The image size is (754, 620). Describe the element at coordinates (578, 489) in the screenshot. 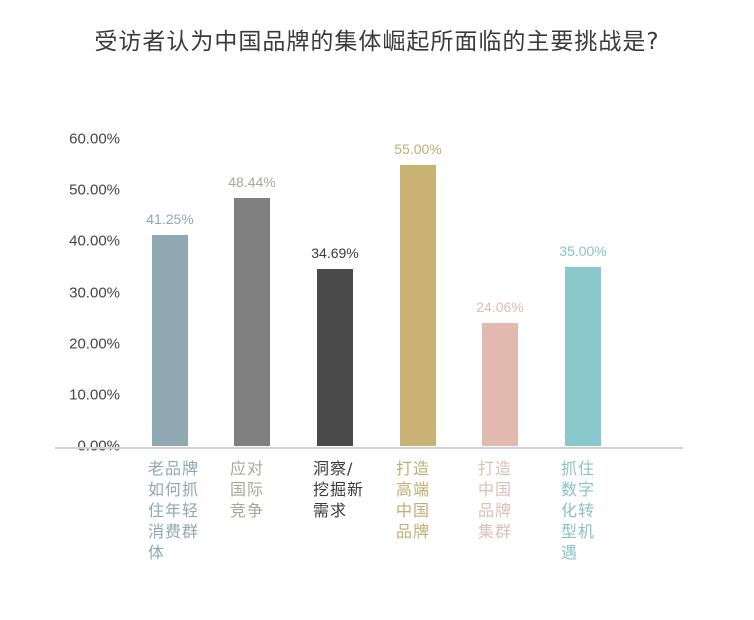

I see `category-label-line: 数字` at that location.